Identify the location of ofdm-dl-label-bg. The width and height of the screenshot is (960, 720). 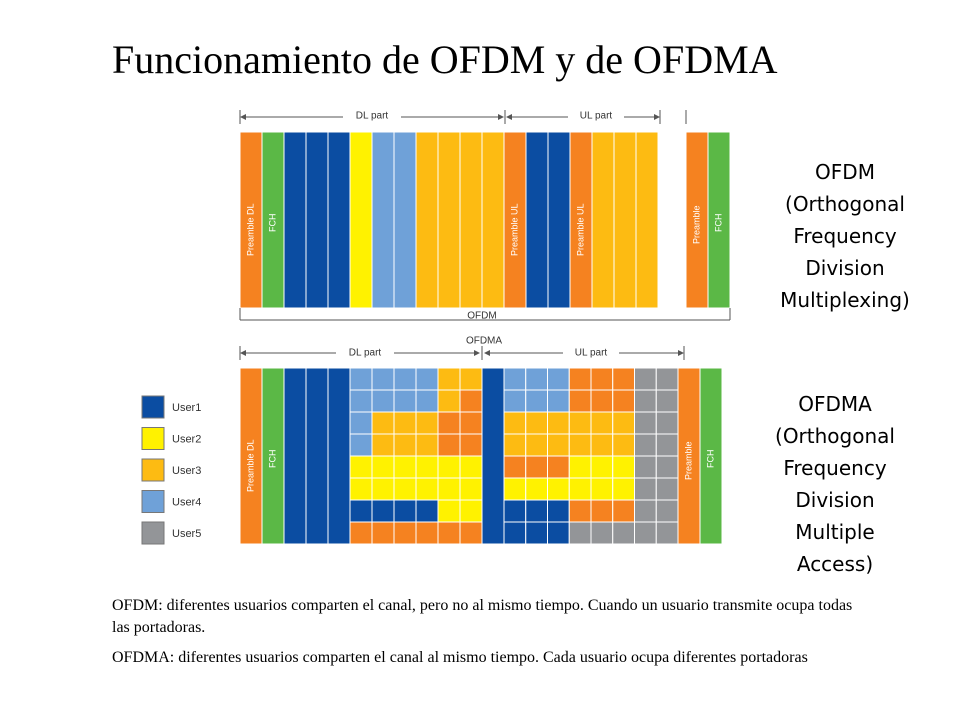
(372, 116).